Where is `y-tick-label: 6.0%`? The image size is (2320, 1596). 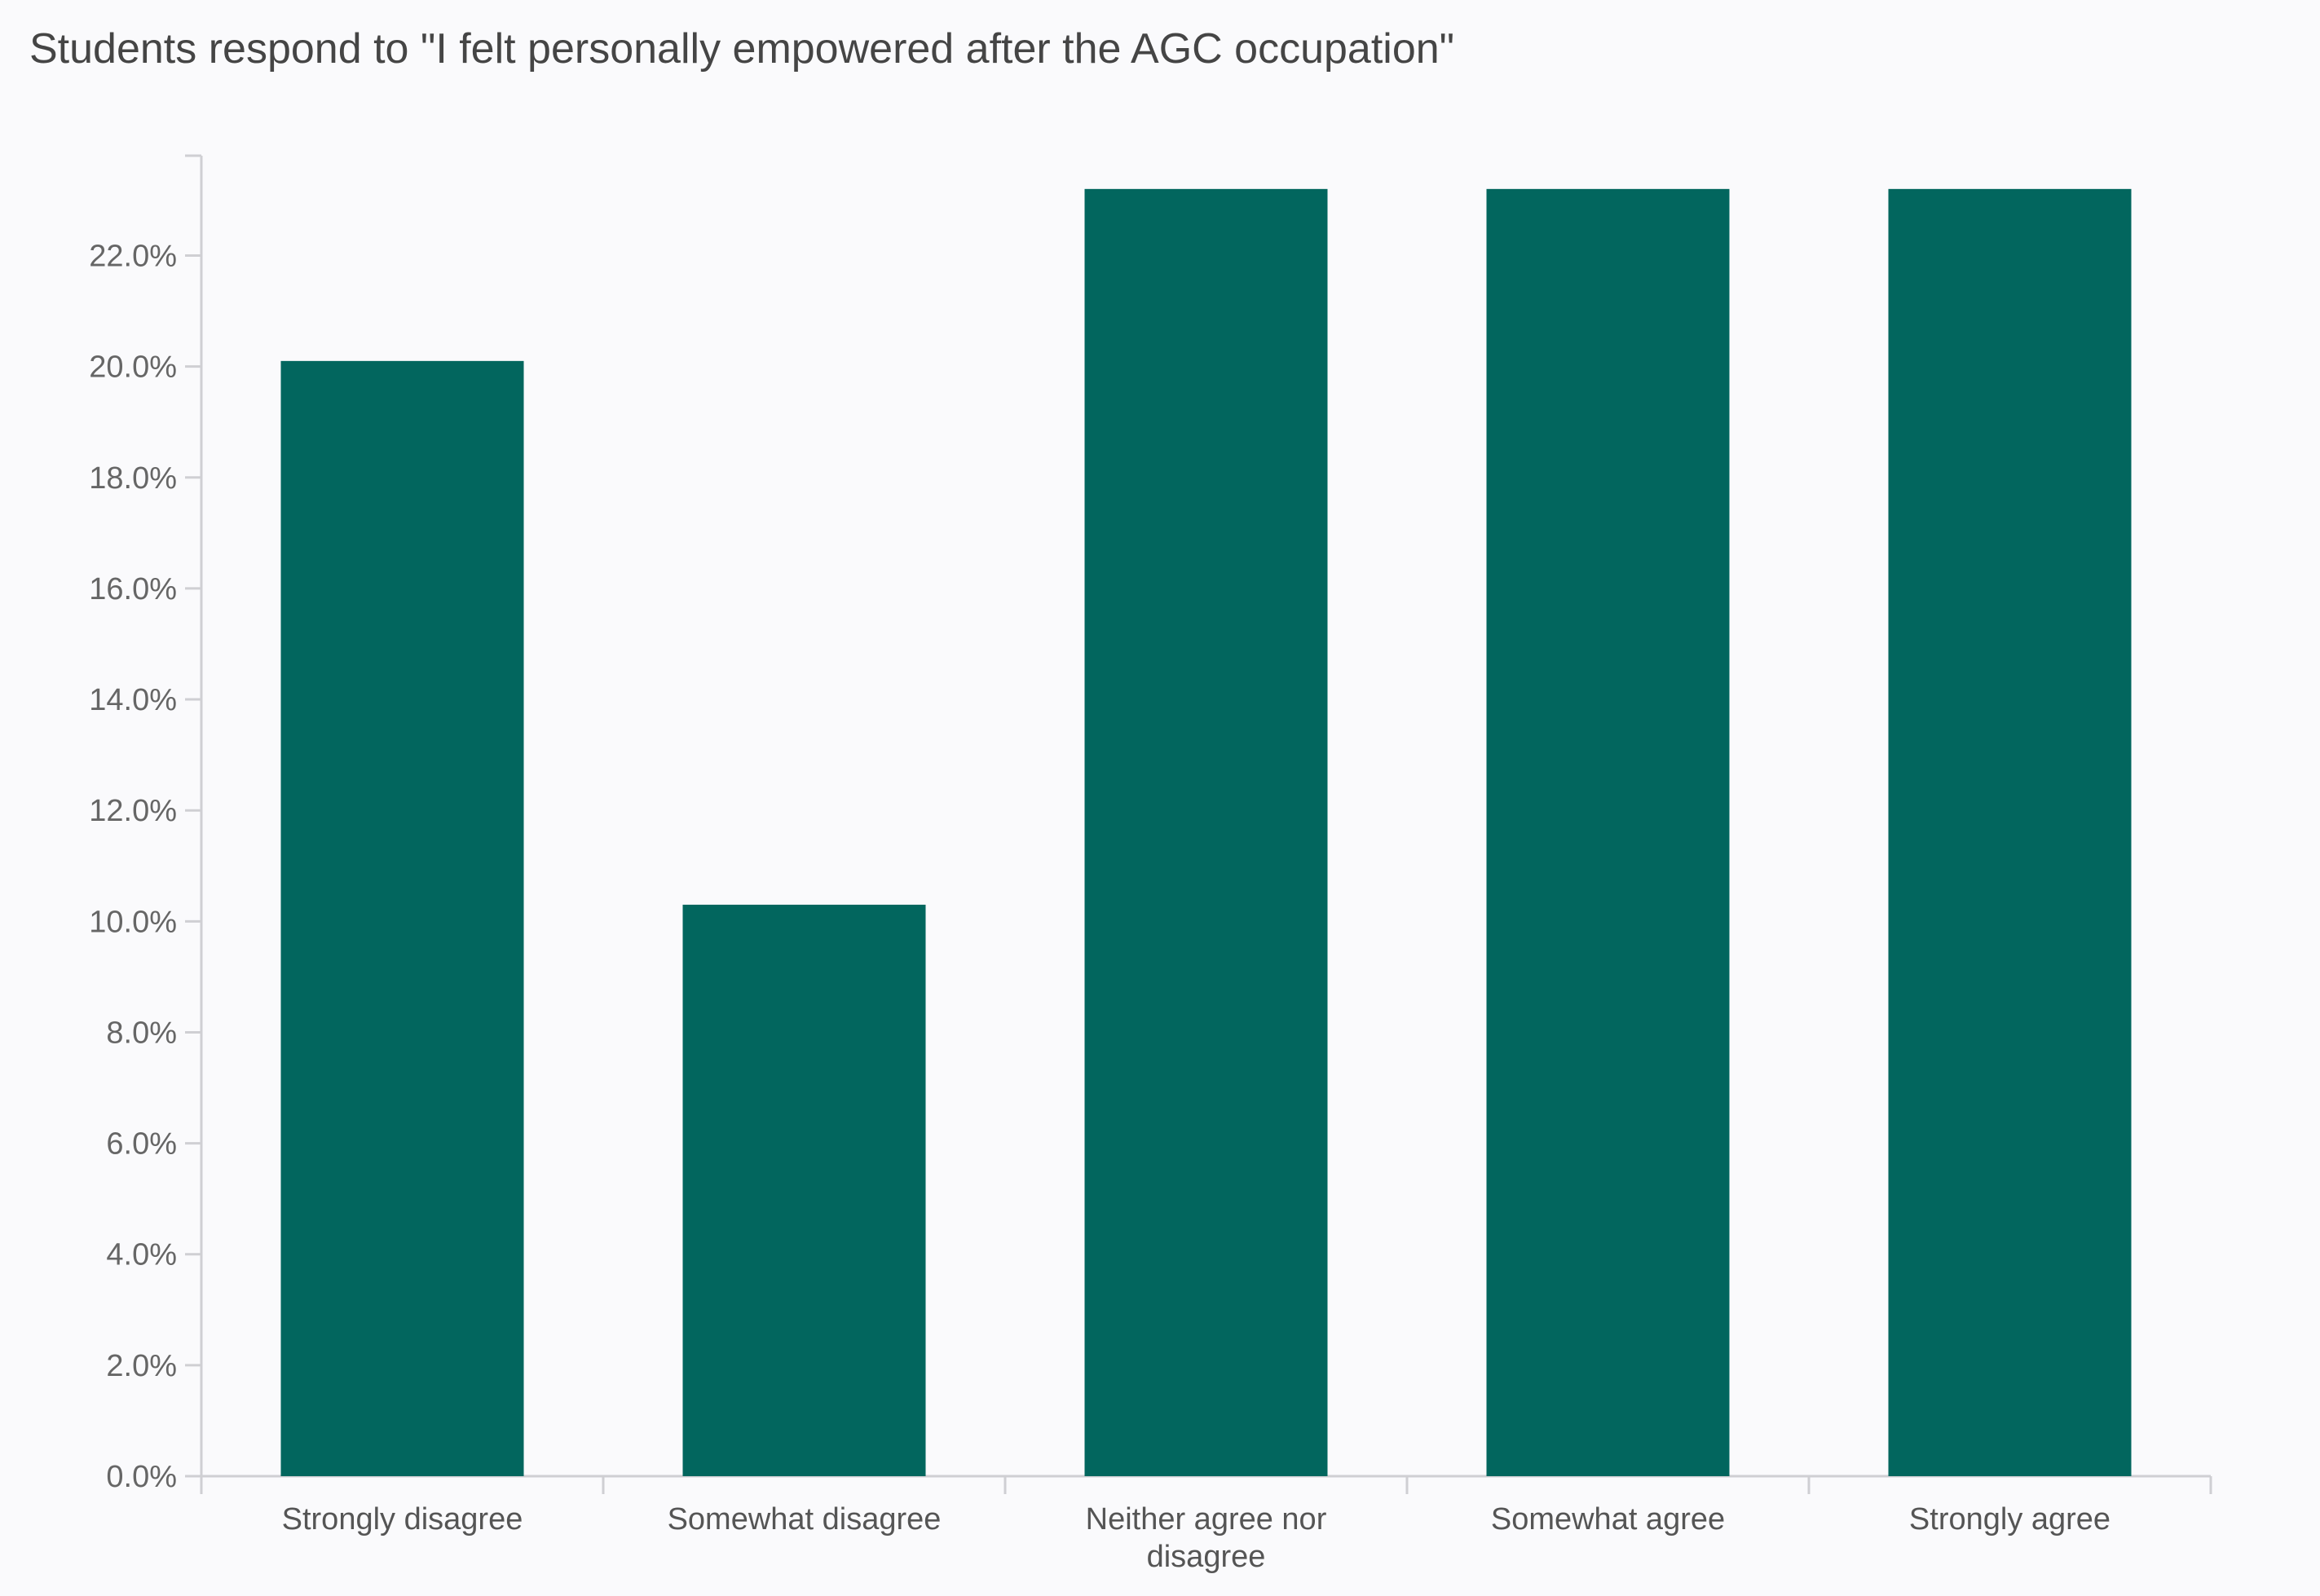
y-tick-label: 6.0% is located at coordinates (141, 1144).